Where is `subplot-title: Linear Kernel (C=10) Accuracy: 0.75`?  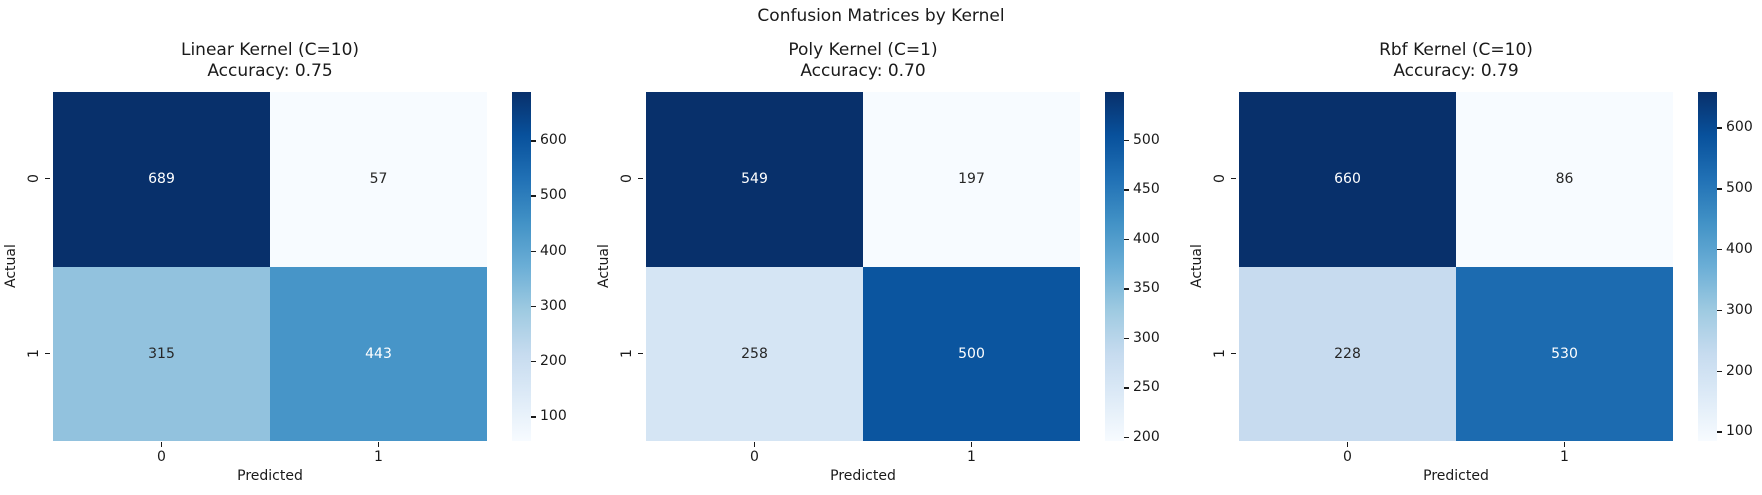 subplot-title: Linear Kernel (C=10) Accuracy: 0.75 is located at coordinates (270, 61).